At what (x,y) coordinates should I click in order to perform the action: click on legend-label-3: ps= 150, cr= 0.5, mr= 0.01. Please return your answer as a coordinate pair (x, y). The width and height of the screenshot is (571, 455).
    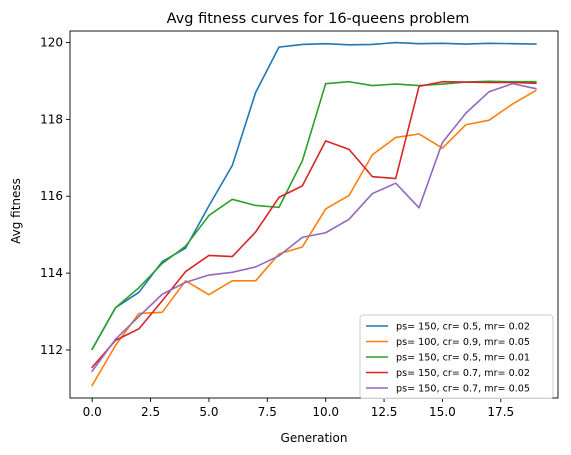
    Looking at the image, I should click on (463, 358).